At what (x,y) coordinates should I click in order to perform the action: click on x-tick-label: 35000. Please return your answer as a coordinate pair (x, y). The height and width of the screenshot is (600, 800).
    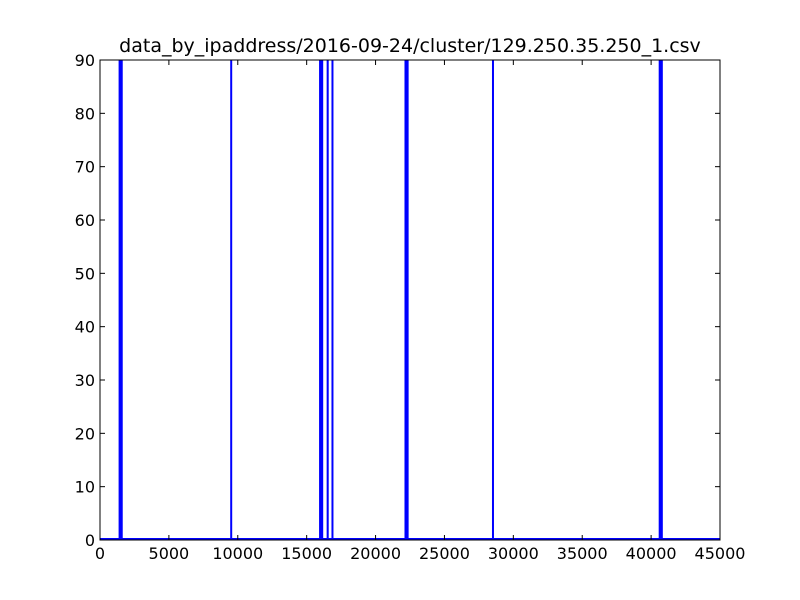
    Looking at the image, I should click on (582, 553).